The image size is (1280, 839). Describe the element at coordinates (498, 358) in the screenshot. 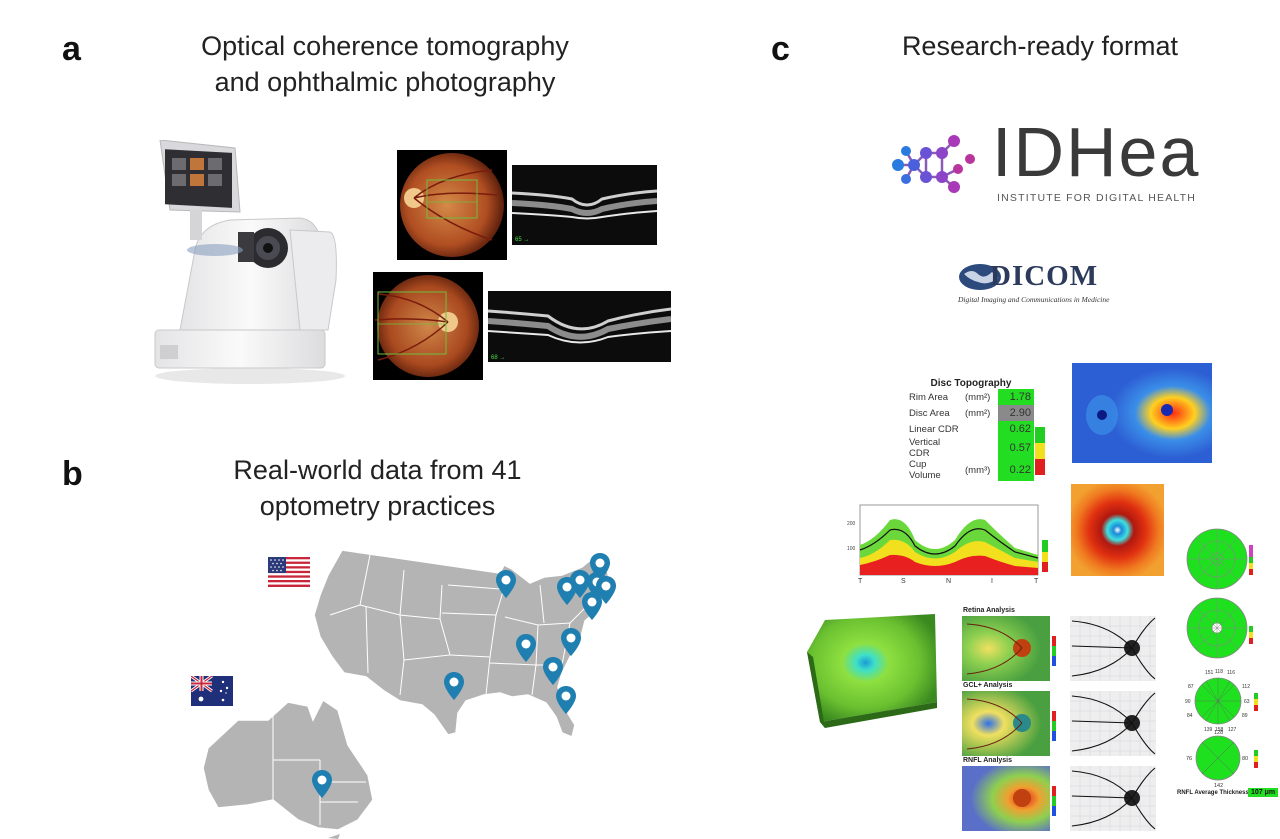

I see `oct-scan-2-label: 68 →` at that location.